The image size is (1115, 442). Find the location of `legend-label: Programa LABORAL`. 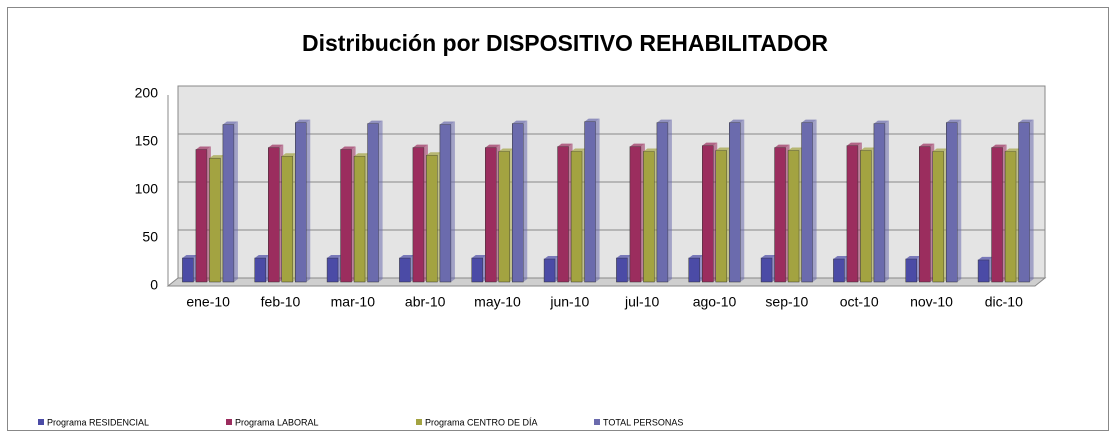

legend-label: Programa LABORAL is located at coordinates (277, 422).